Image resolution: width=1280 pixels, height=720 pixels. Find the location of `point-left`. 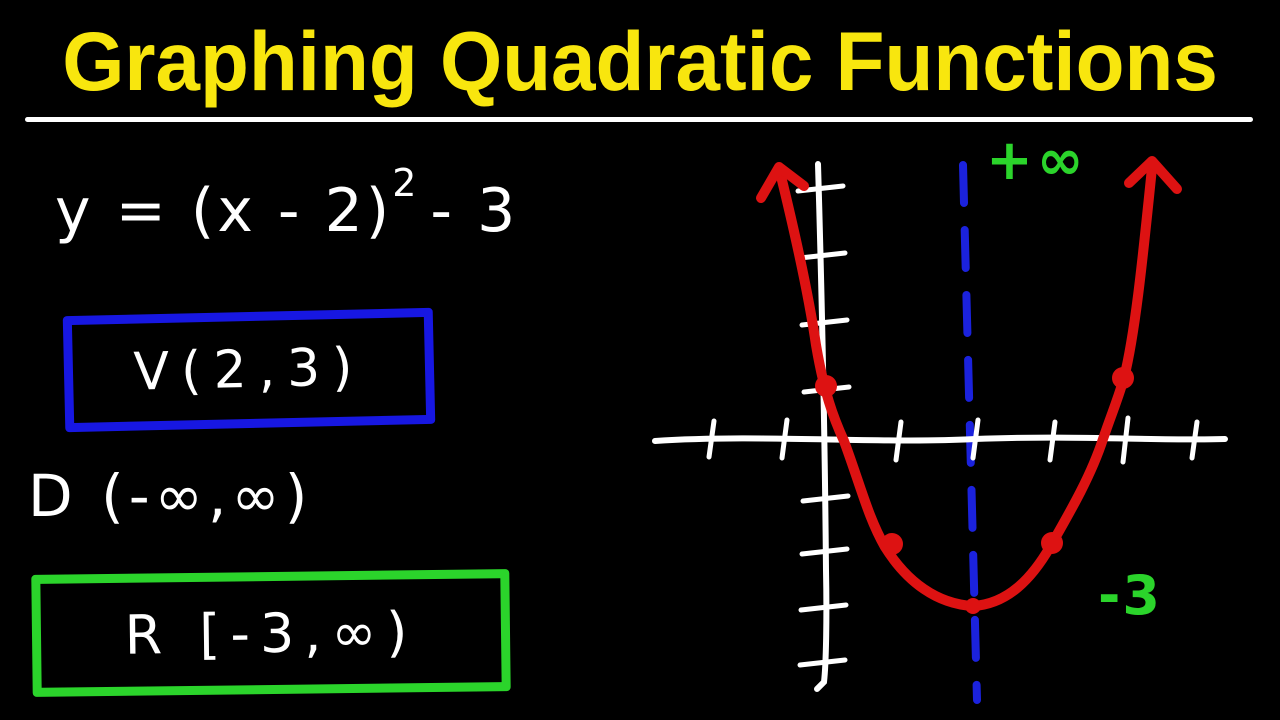

point-left is located at coordinates (892, 544).